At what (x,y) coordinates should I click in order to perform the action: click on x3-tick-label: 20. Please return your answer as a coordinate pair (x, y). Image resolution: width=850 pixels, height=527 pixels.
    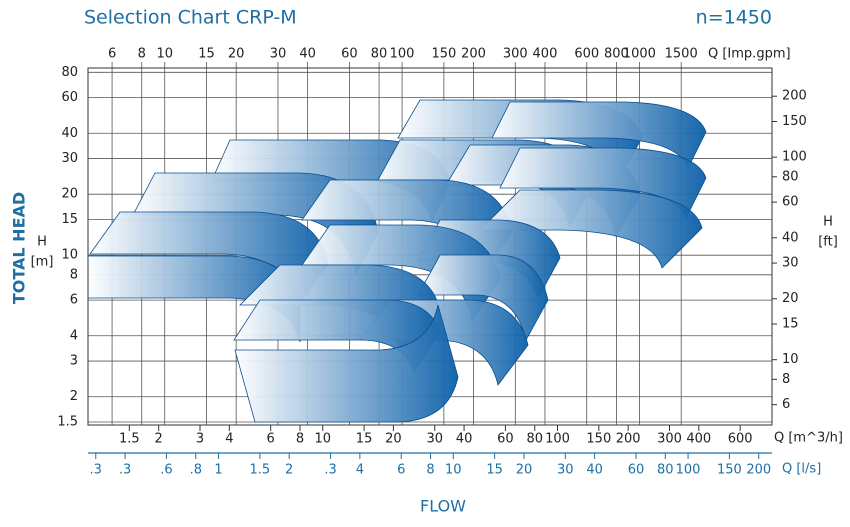
    Looking at the image, I should click on (236, 54).